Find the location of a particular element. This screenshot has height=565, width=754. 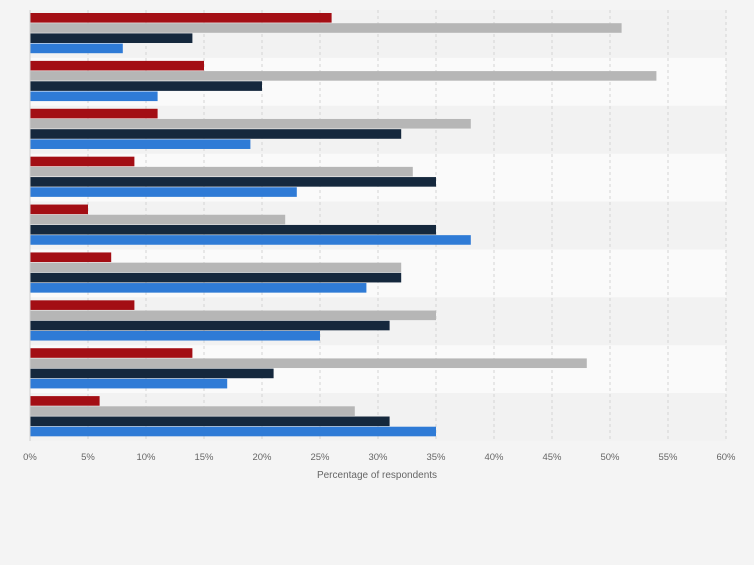

x-tick-label: 5% is located at coordinates (88, 457).